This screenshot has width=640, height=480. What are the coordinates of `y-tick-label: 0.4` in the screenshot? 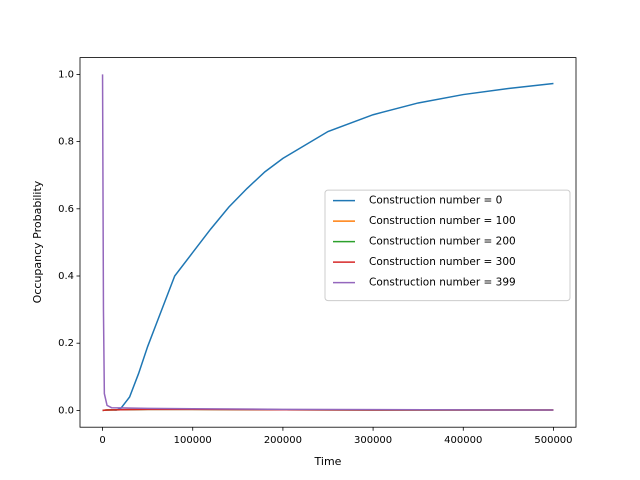 It's located at (66, 276).